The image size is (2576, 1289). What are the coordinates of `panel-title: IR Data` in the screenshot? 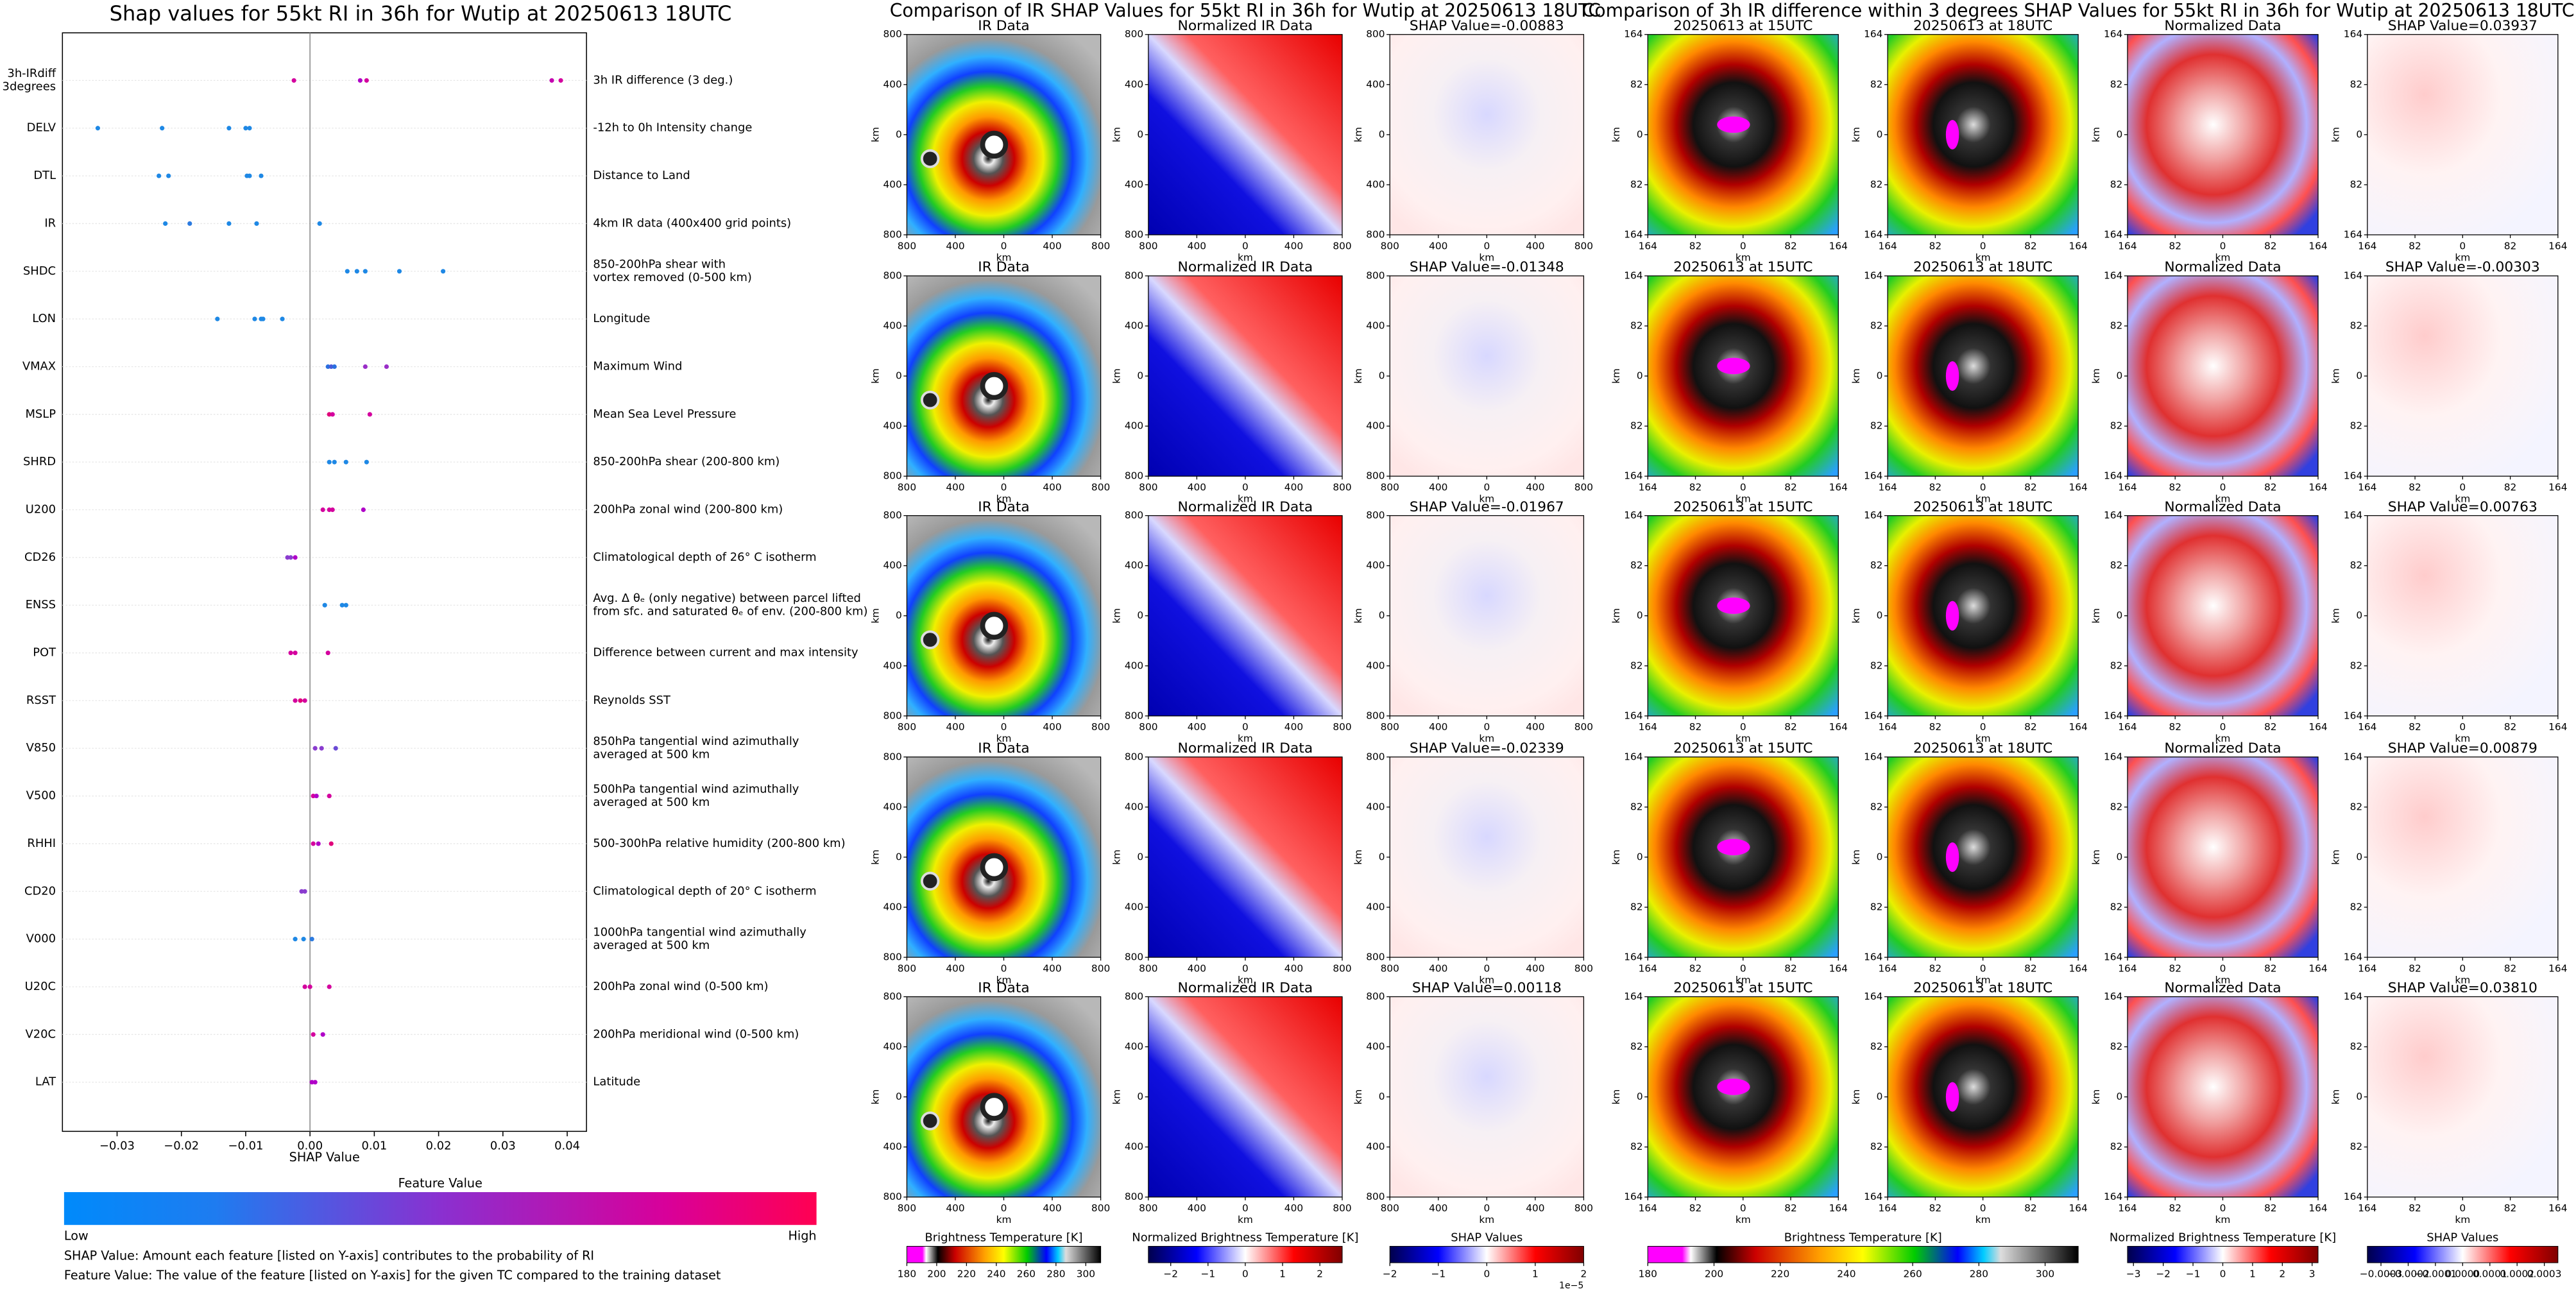 It's located at (1004, 988).